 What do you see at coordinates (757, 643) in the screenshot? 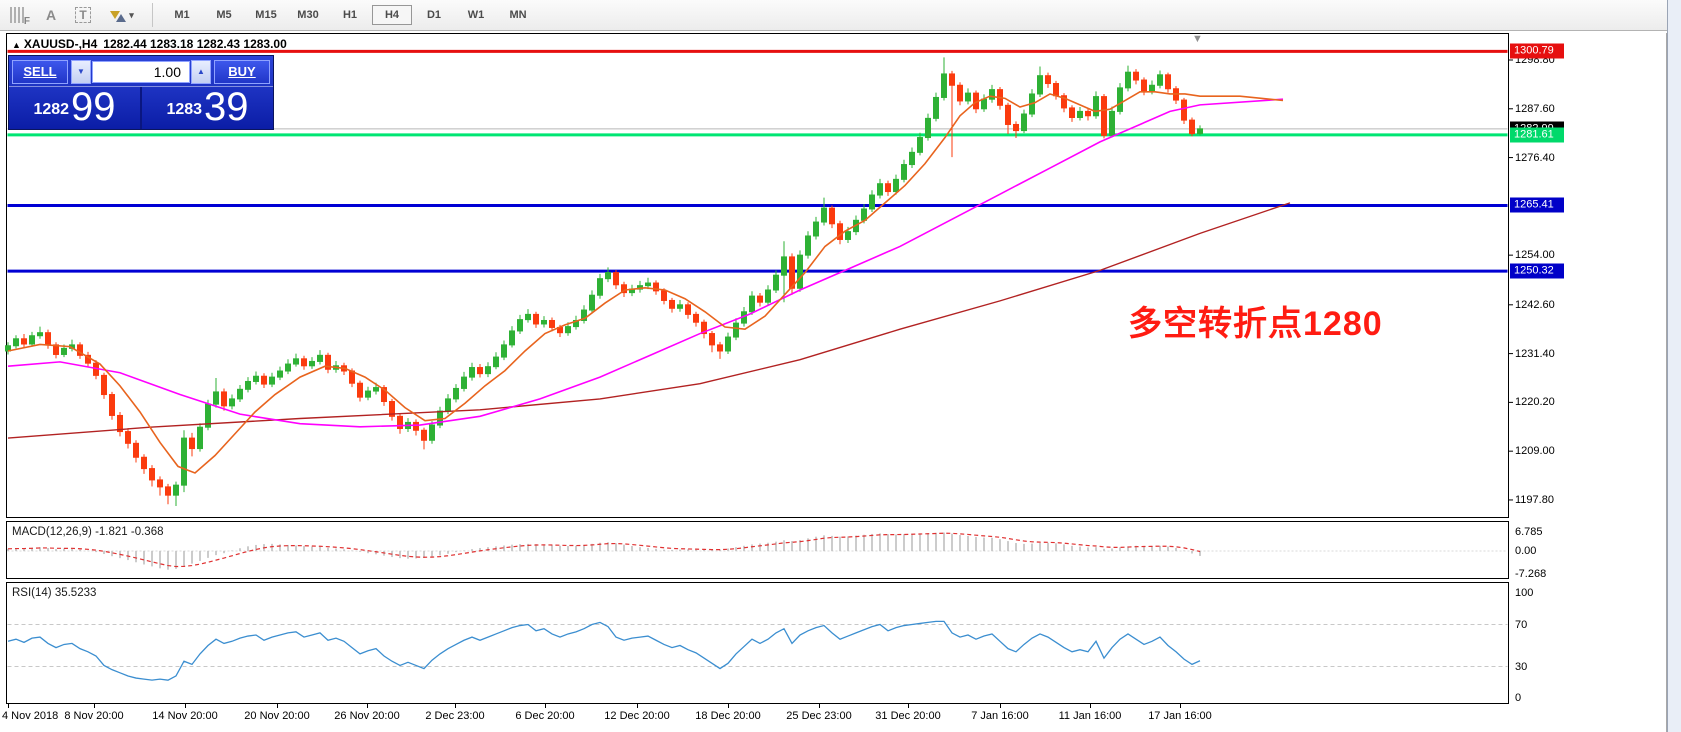
I see `rsi-pane-border` at bounding box center [757, 643].